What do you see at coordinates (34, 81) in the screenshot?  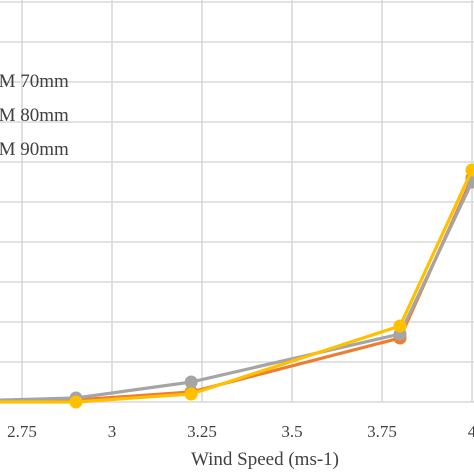 I see `legend-label: PM 70mm` at bounding box center [34, 81].